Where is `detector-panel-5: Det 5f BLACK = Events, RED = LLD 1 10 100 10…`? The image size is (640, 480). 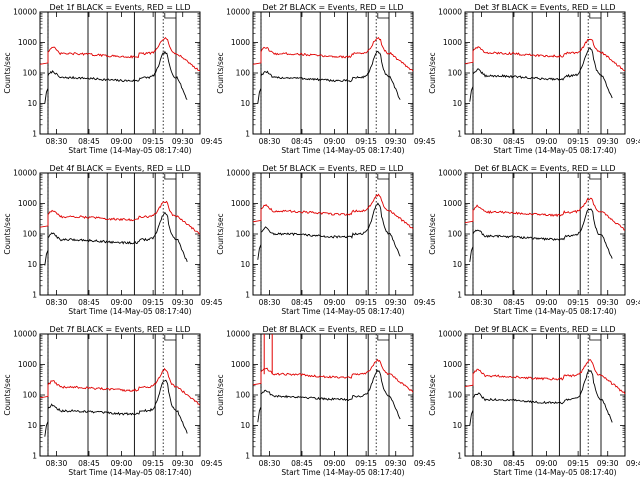
detector-panel-5: Det 5f BLACK = Events, RED = LLD 1 10 100 10… is located at coordinates (326, 240).